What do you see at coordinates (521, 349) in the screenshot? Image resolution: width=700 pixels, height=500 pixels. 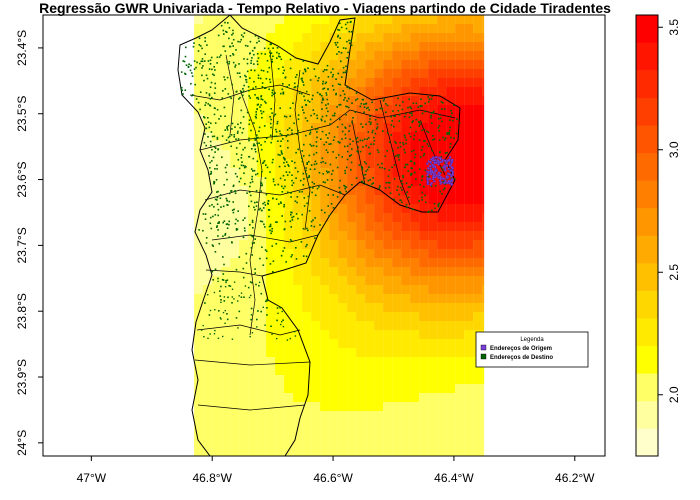 I see `legend-label-origin: Endereços de Origem` at bounding box center [521, 349].